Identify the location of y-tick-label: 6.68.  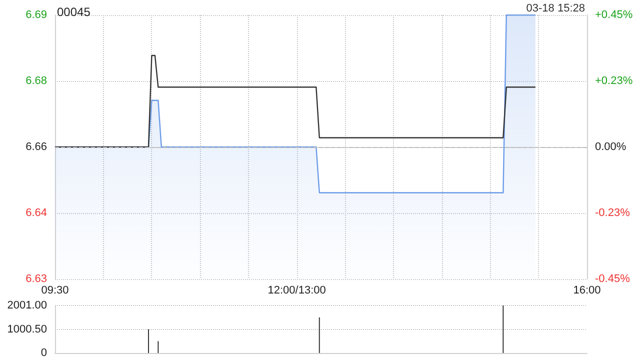
(36, 81).